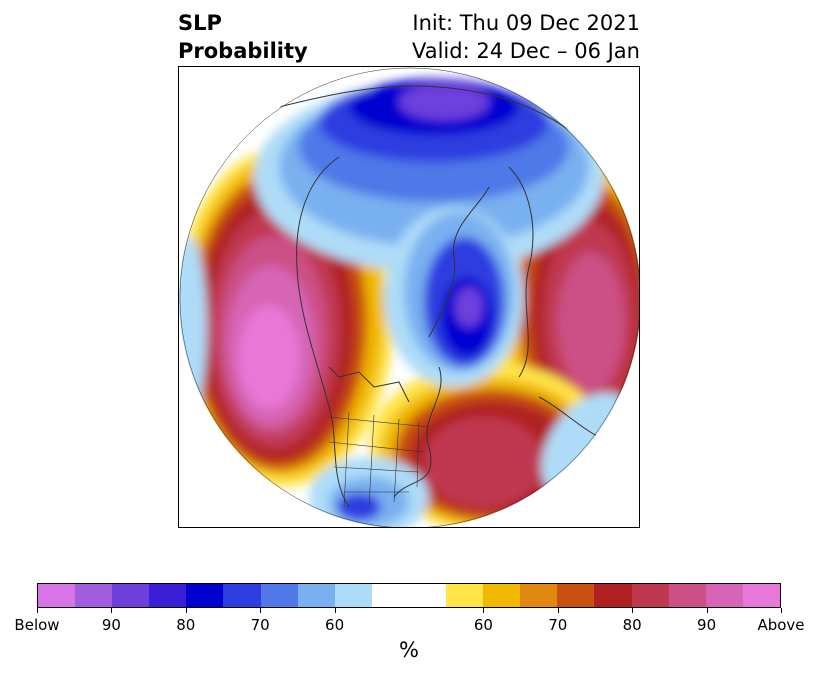 The height and width of the screenshot is (676, 819). I want to click on valid-period: Valid: 24 Dec – 06 Jan, so click(525, 51).